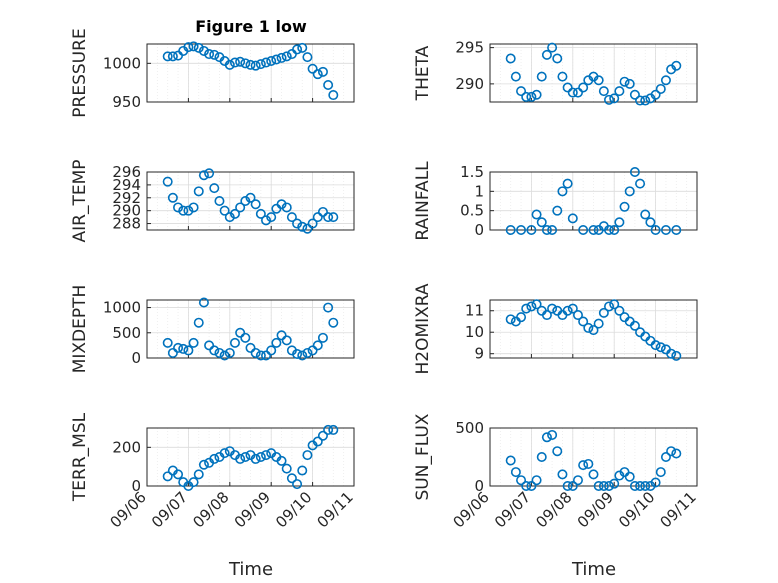  Describe the element at coordinates (479, 354) in the screenshot. I see `h2omixra-y-tick-label: 9` at that location.